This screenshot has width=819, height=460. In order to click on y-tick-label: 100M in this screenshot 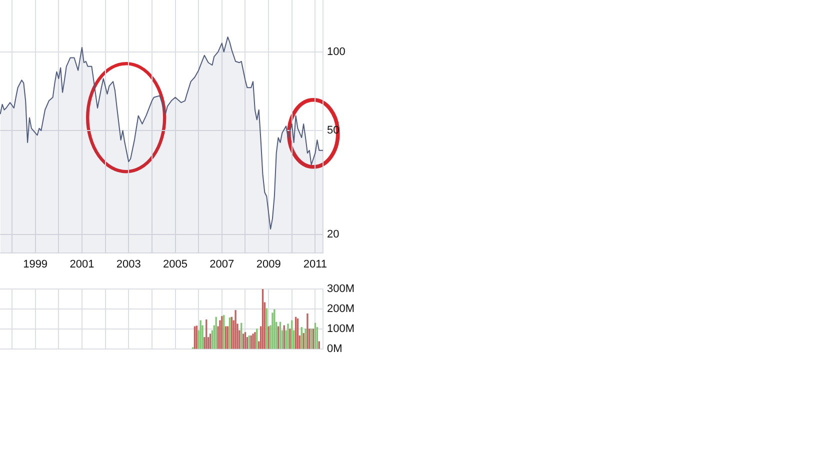, I will do `click(341, 329)`.